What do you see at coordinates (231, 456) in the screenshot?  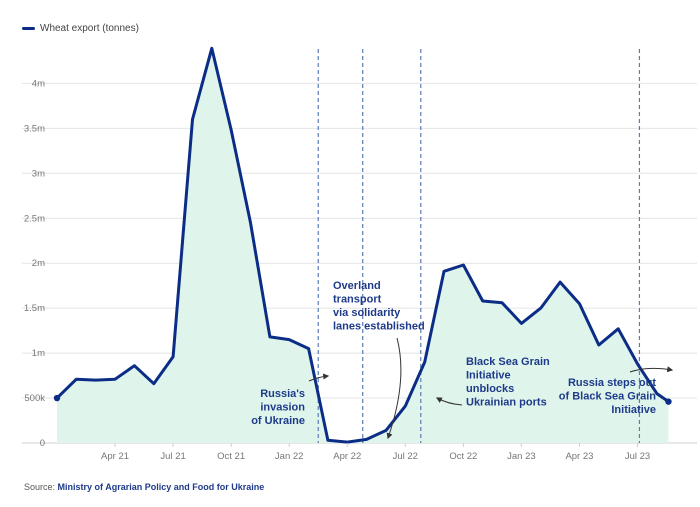 I see `x-tick-label: Oct 21` at bounding box center [231, 456].